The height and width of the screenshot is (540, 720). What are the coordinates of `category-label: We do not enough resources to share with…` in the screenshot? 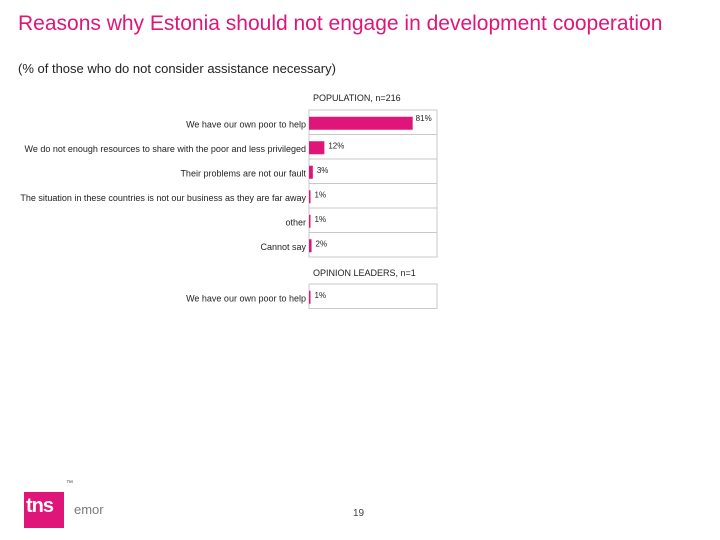 It's located at (165, 149).